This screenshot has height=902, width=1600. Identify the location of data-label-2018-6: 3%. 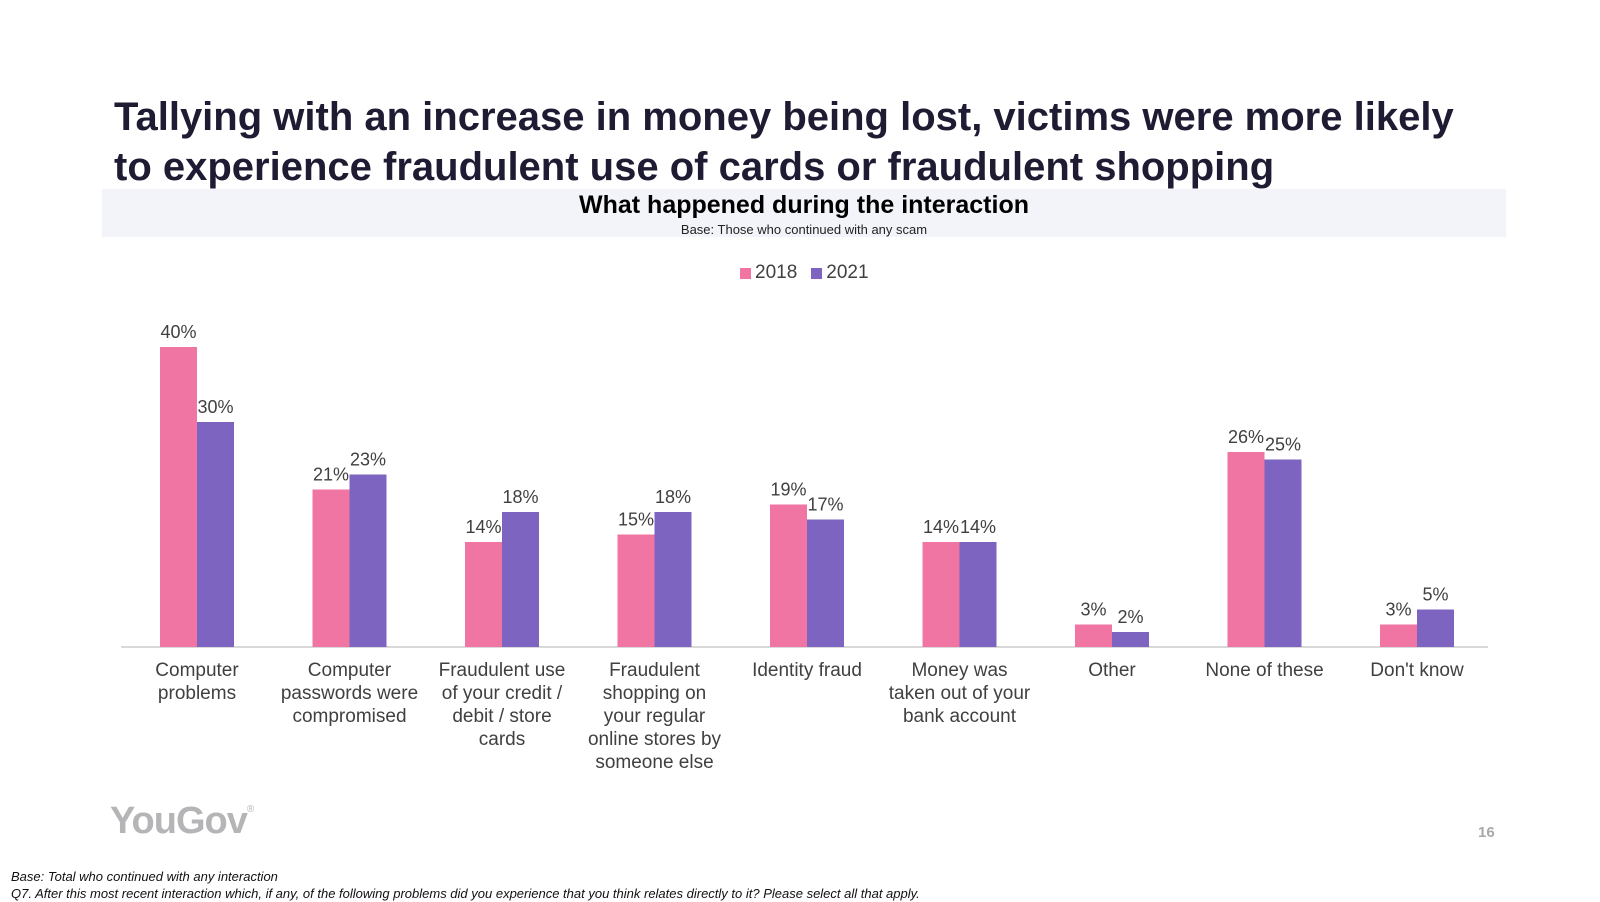
(1093, 610).